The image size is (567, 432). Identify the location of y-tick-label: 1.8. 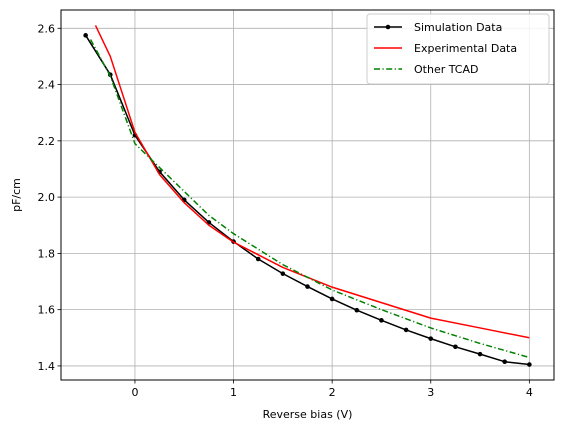
(47, 253).